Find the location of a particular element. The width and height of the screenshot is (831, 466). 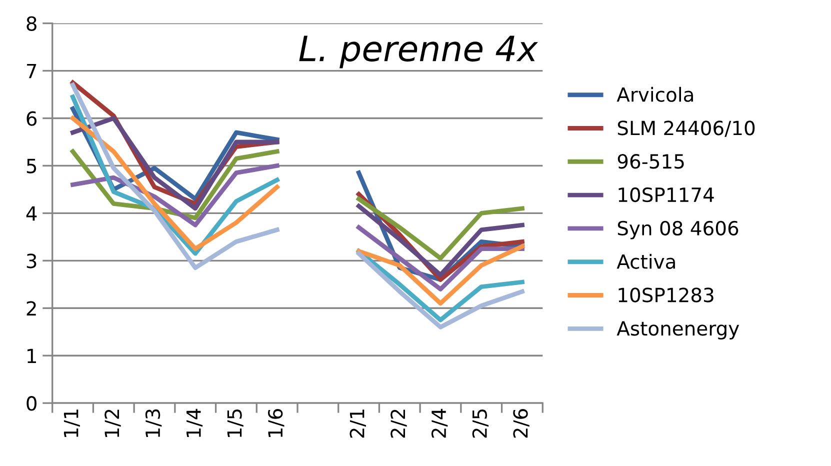

y-tick-label: 7 is located at coordinates (31, 71).